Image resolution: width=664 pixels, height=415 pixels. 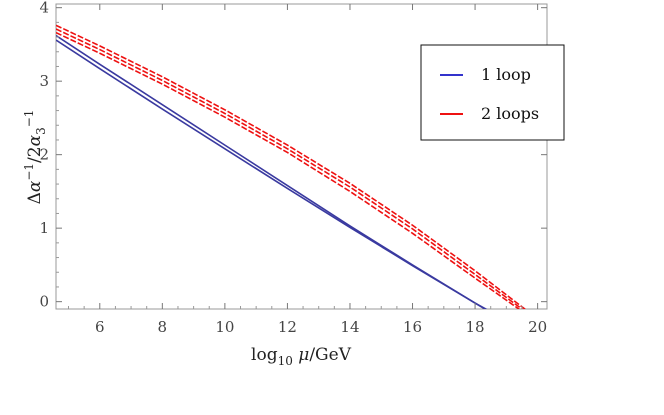 I want to click on legend: 1 loop 2 loops, so click(x=492, y=92).